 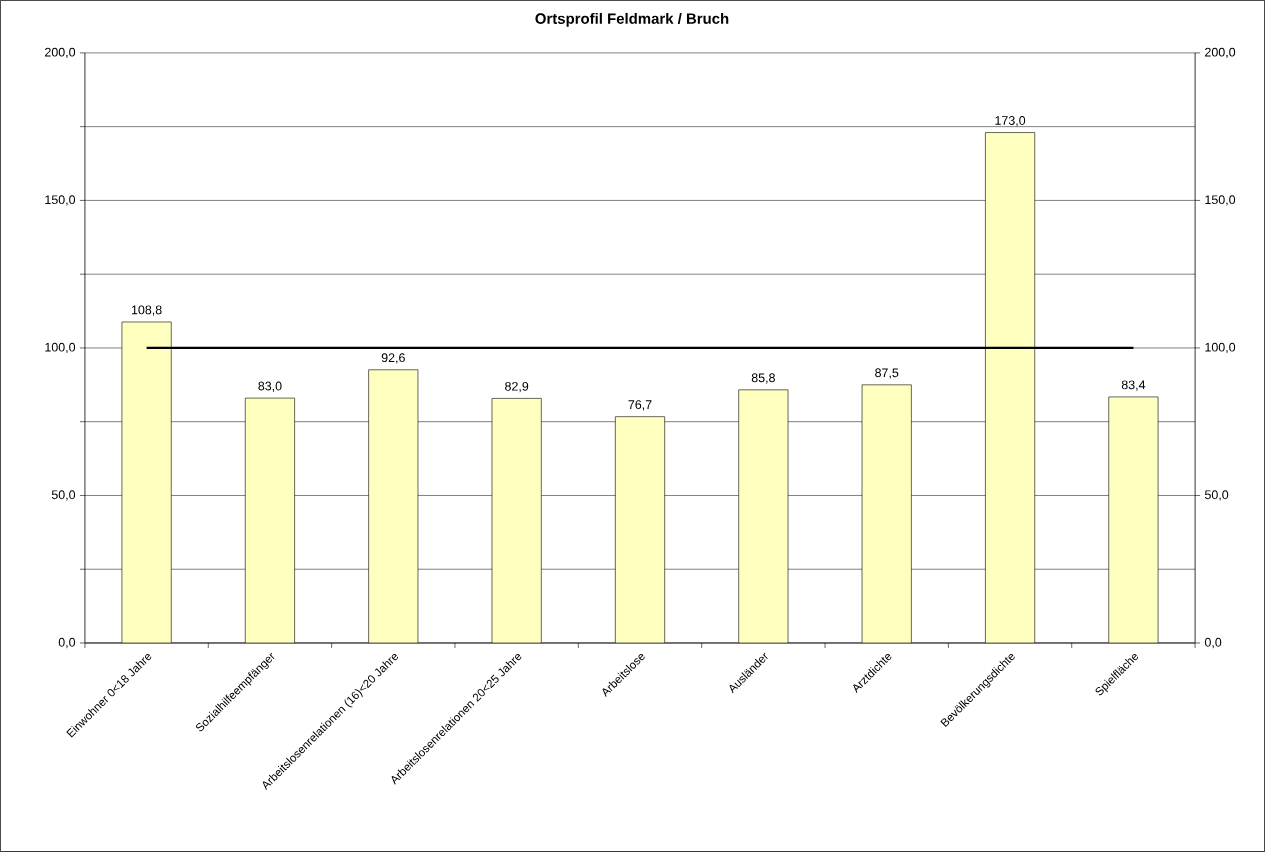 I want to click on data-label: 92,6, so click(x=393, y=358).